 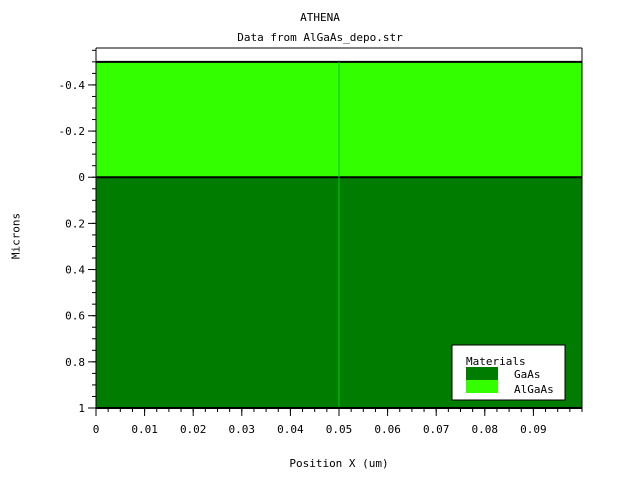 I want to click on x-tick-label: 0.02, so click(x=193, y=429).